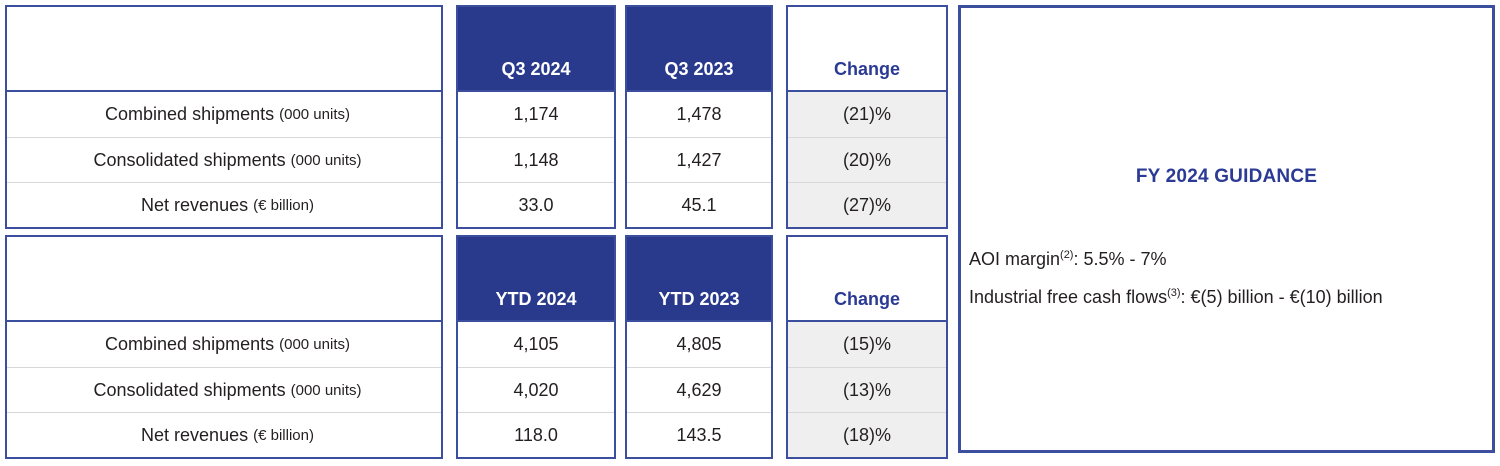  What do you see at coordinates (699, 204) in the screenshot?
I see `value-cell: 45.1` at bounding box center [699, 204].